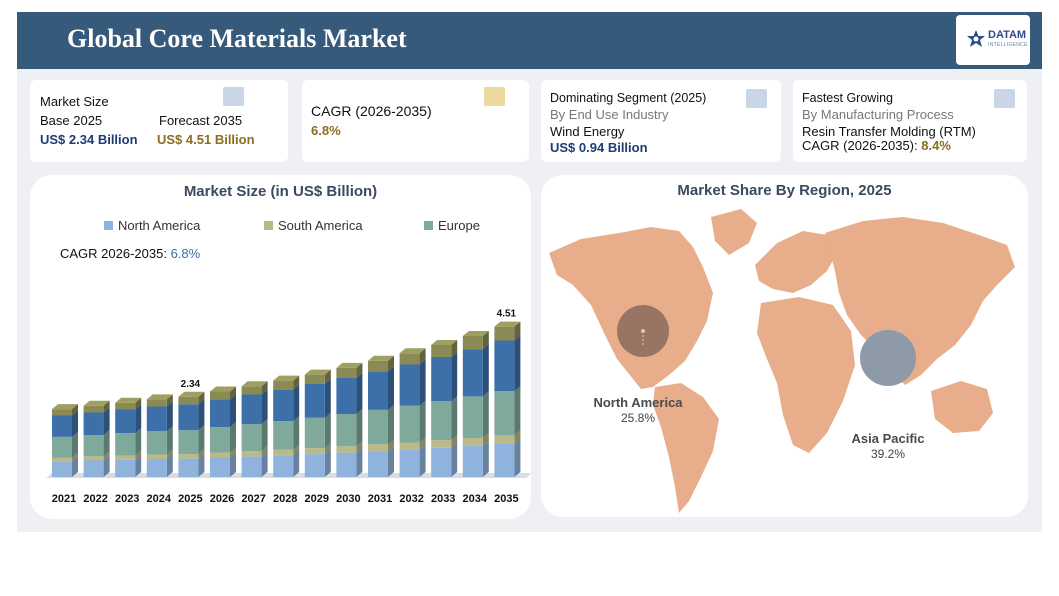  I want to click on forecast-year-label: Forecast 2035, so click(201, 120).